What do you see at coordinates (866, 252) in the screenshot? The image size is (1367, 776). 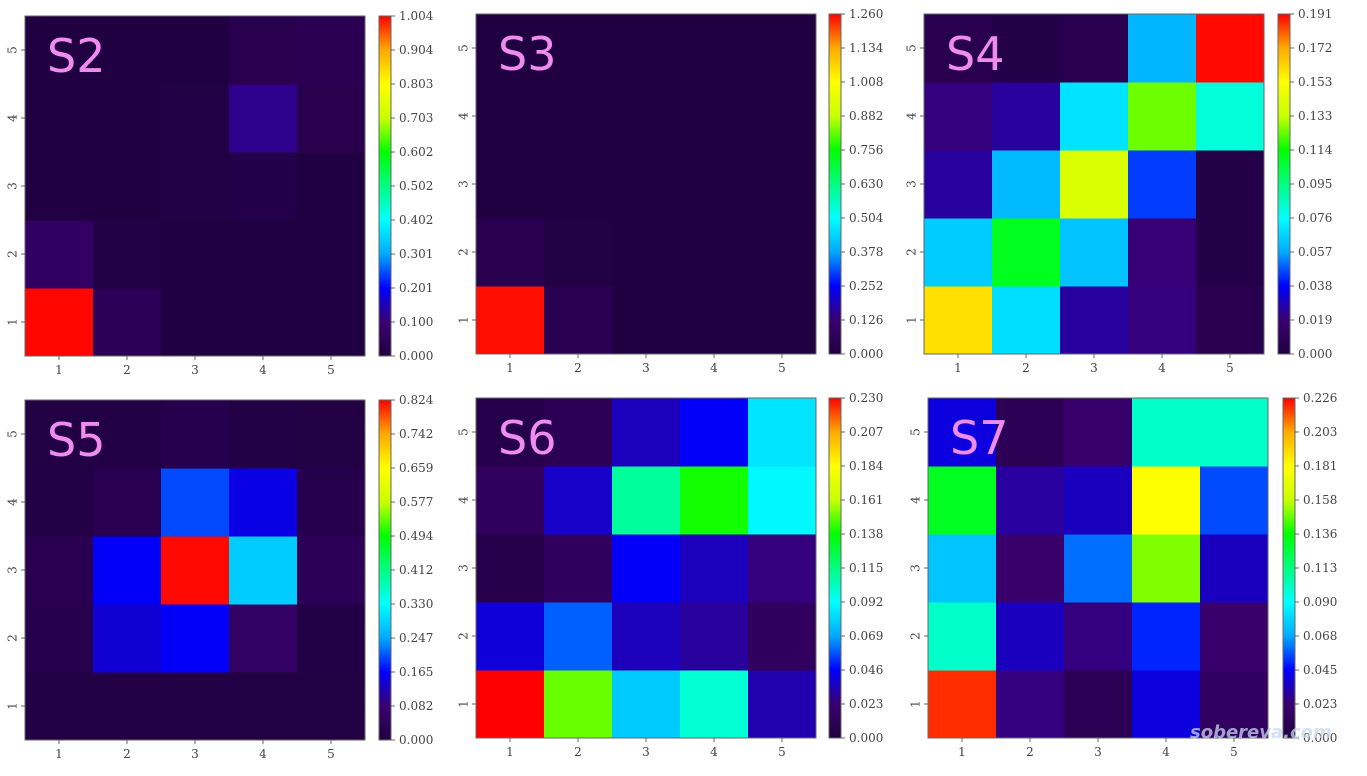 I see `colorbar-tick-label: 0.378` at bounding box center [866, 252].